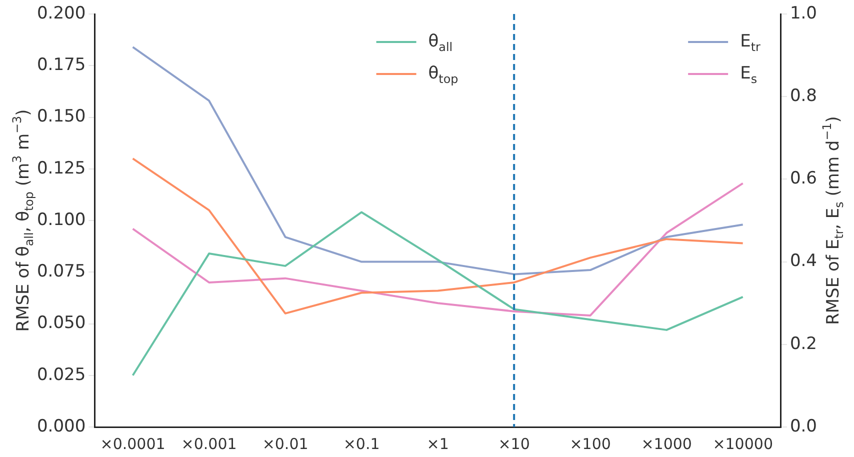  What do you see at coordinates (61, 220) in the screenshot?
I see `y-tick-label: 0.100` at bounding box center [61, 220].